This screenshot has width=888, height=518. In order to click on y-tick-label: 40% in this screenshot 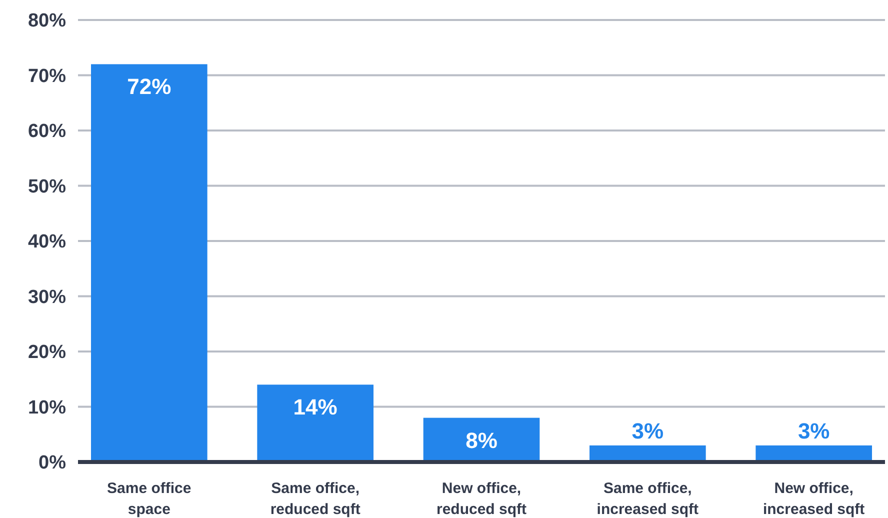, I will do `click(47, 242)`.